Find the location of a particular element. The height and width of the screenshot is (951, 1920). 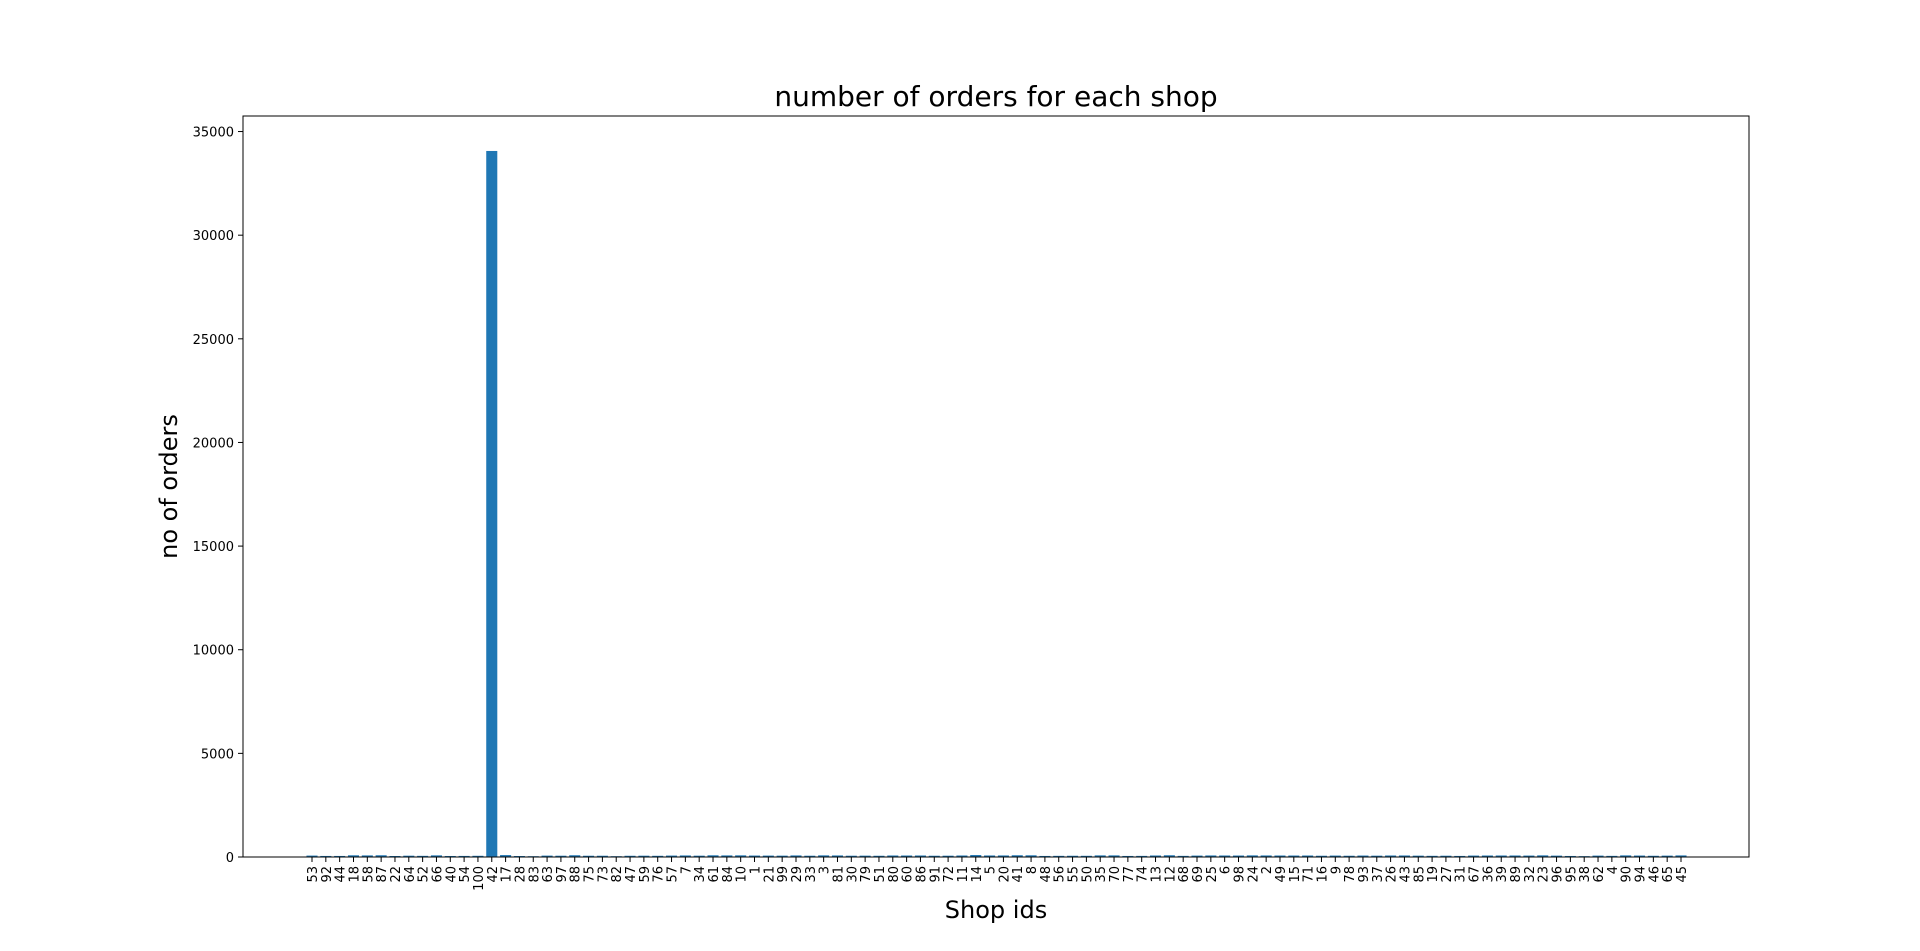

x-tick-label: 42 is located at coordinates (493, 874).